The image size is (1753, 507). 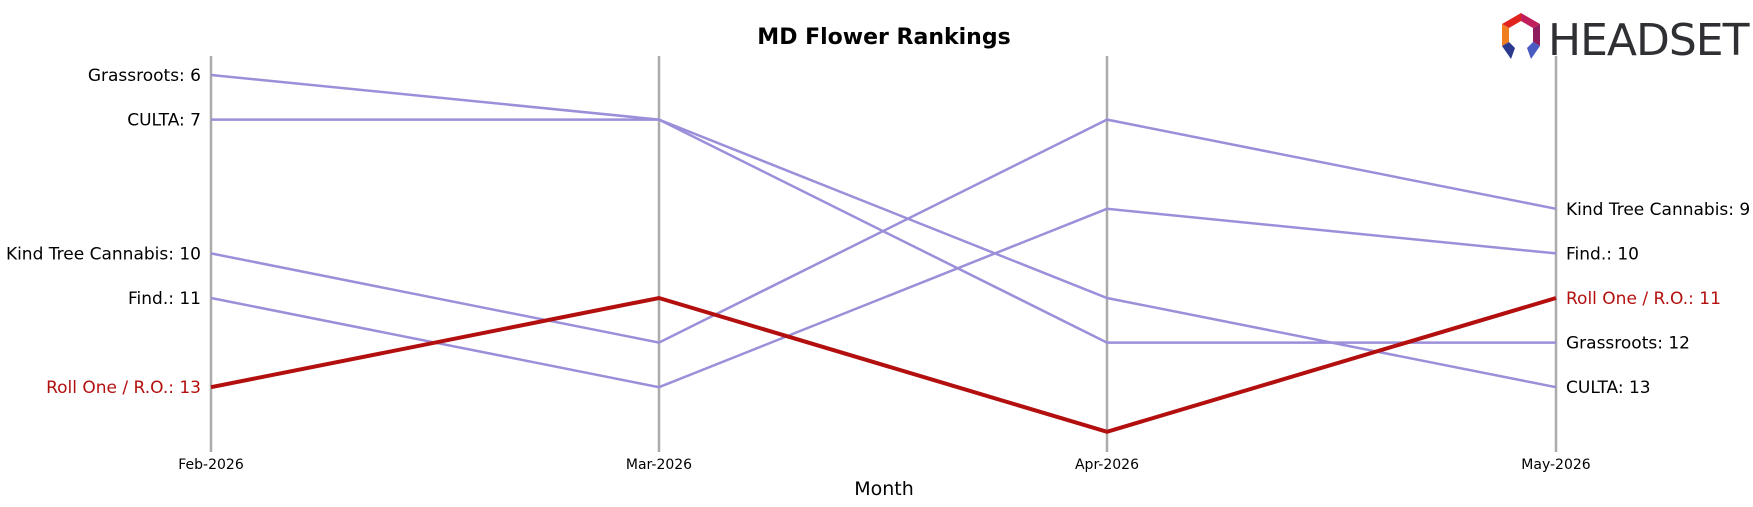 What do you see at coordinates (1602, 254) in the screenshot?
I see `right-label-find: Find.: 10` at bounding box center [1602, 254].